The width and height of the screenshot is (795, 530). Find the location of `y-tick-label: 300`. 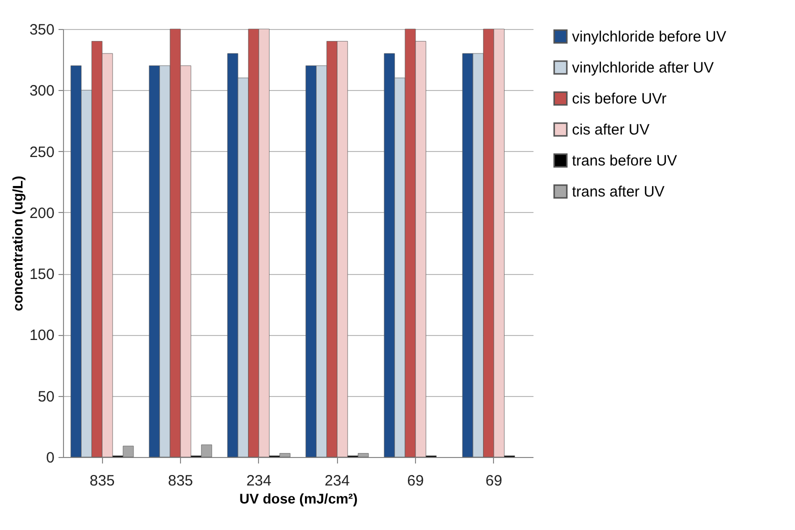

y-tick-label: 300 is located at coordinates (41, 91).